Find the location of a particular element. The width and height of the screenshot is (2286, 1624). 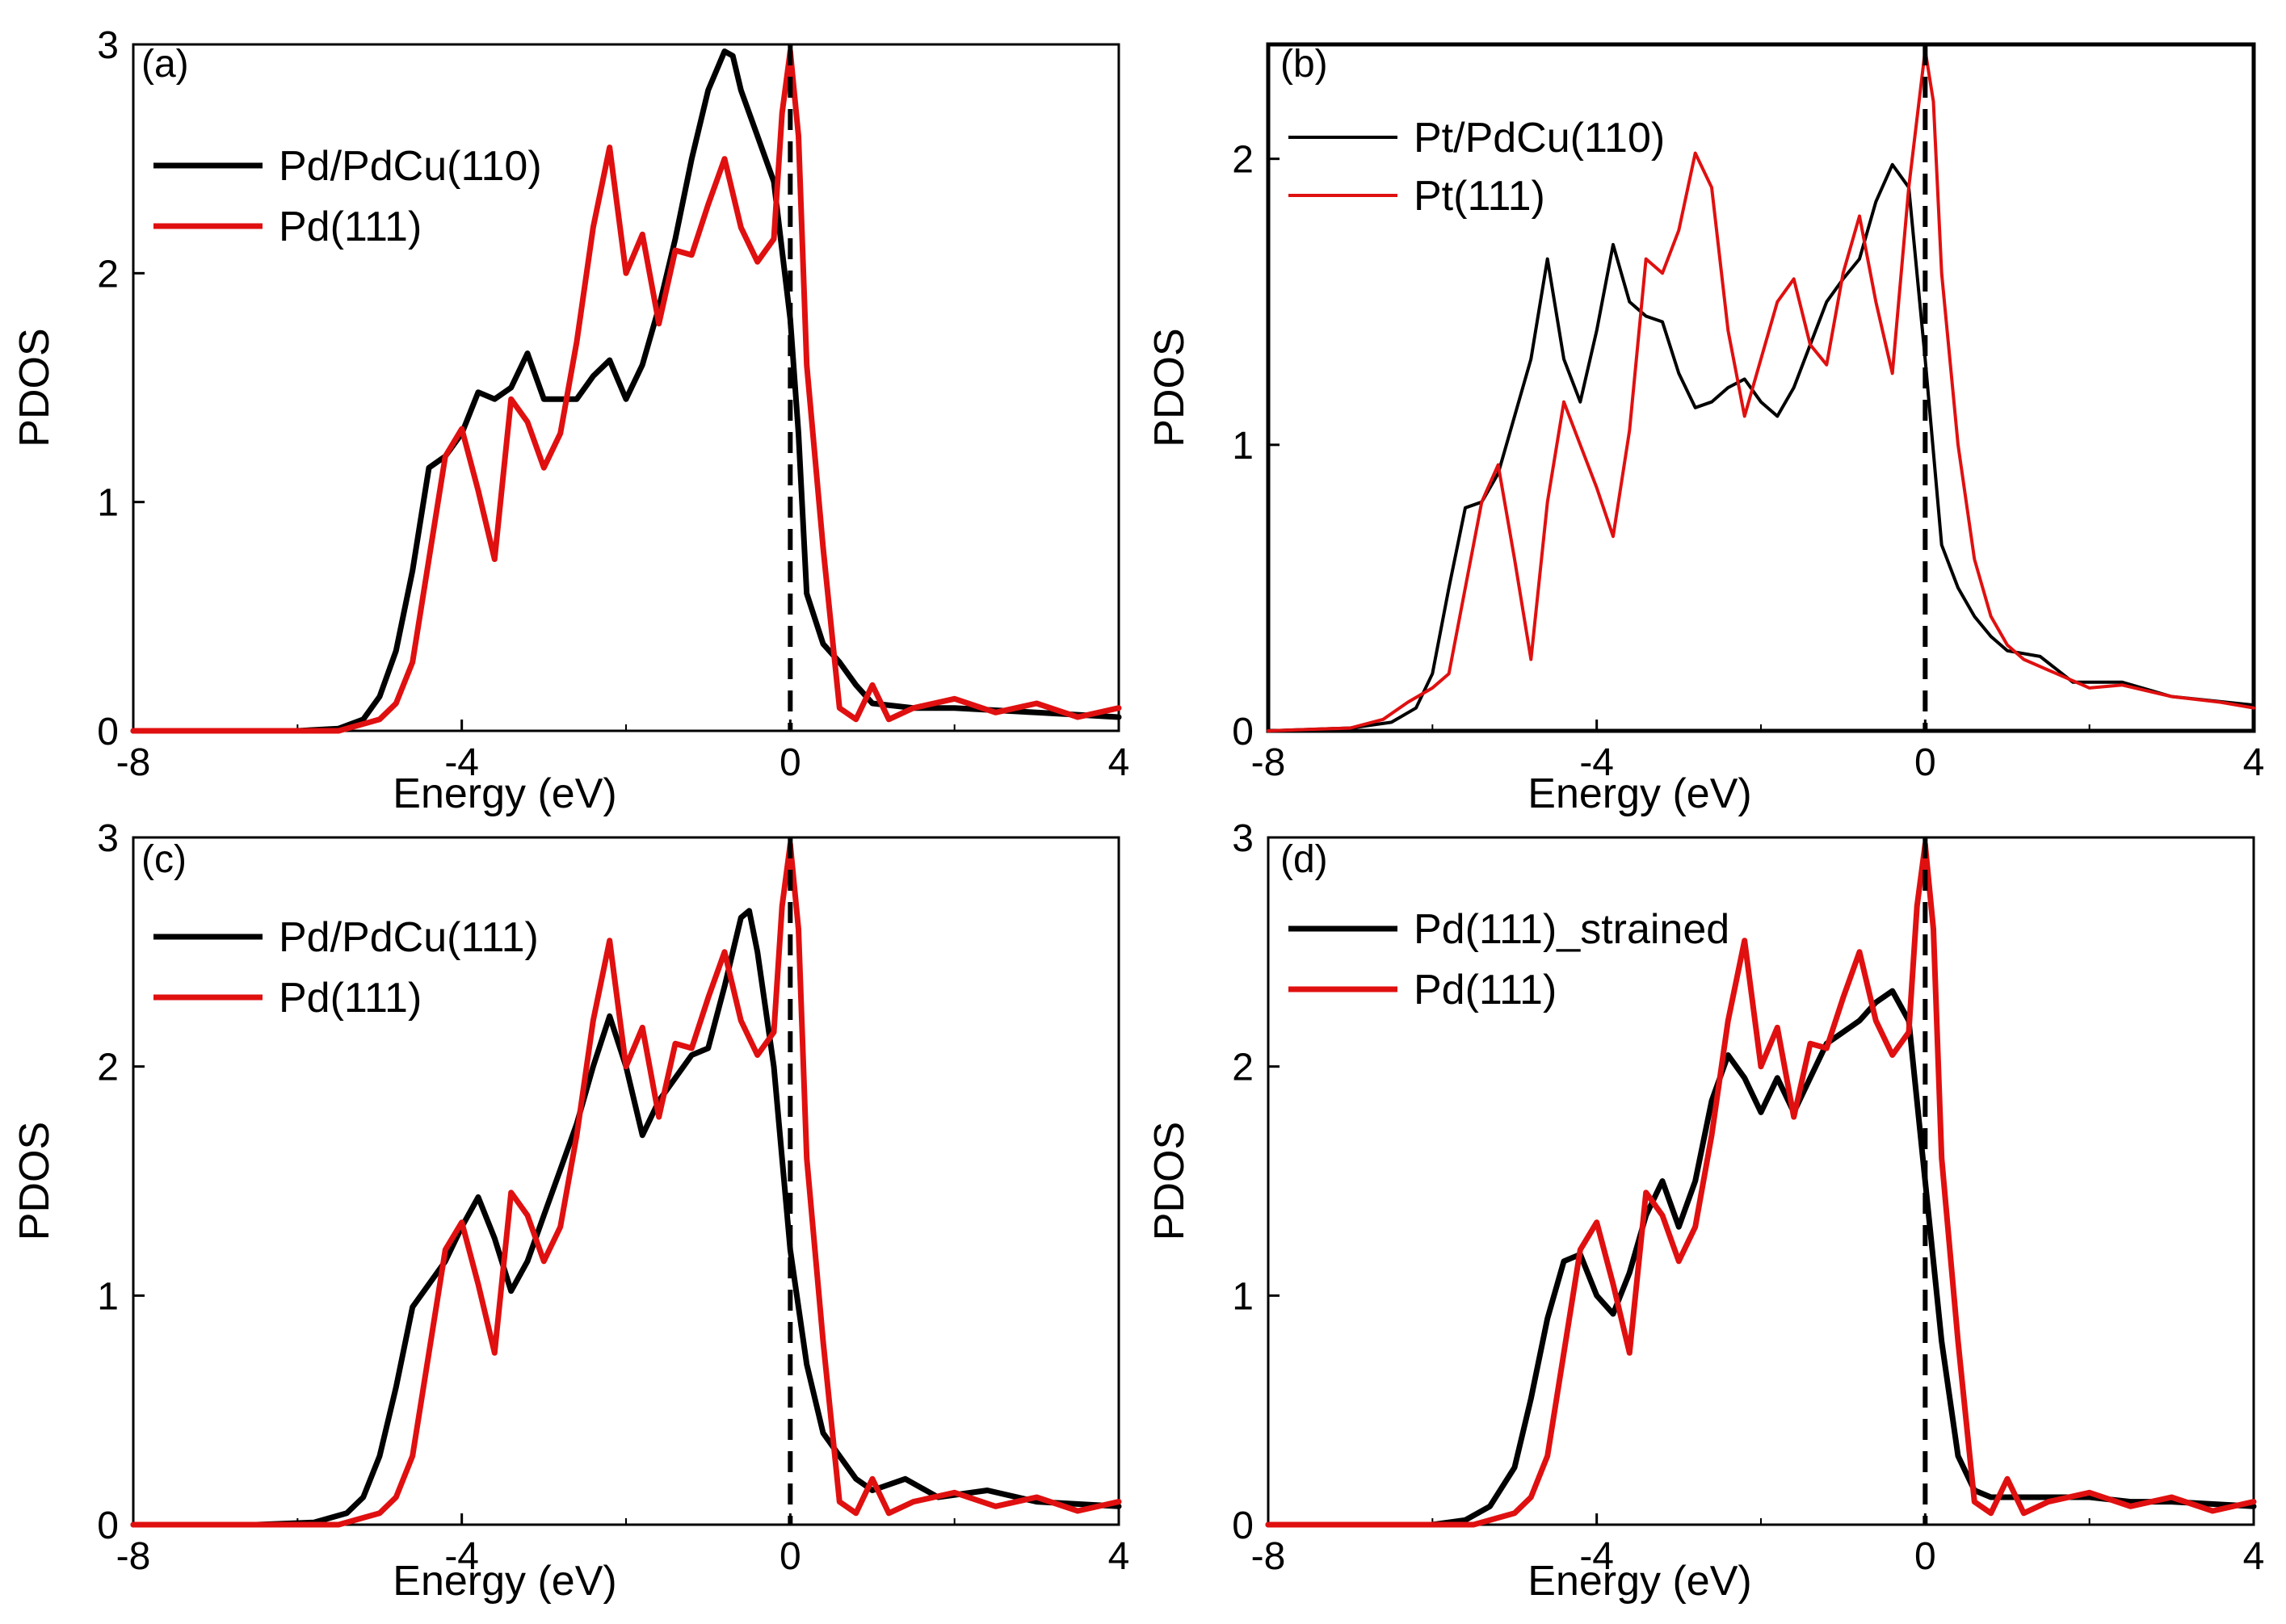

chart-a-ytick-label: 0 is located at coordinates (108, 732).